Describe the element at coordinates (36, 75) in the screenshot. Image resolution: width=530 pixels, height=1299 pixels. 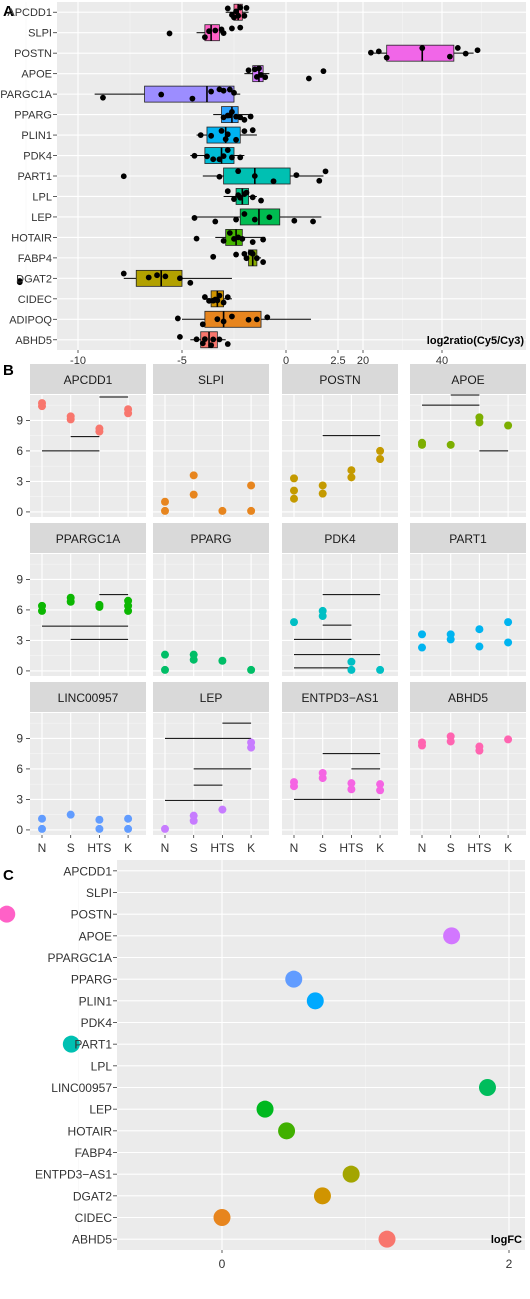
I see `y-tick-label: APOE` at that location.